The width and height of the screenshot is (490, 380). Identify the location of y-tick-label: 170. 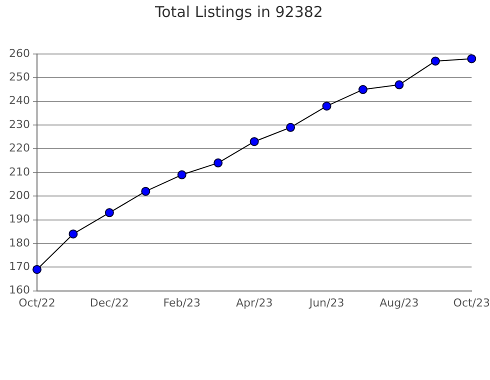
(19, 266).